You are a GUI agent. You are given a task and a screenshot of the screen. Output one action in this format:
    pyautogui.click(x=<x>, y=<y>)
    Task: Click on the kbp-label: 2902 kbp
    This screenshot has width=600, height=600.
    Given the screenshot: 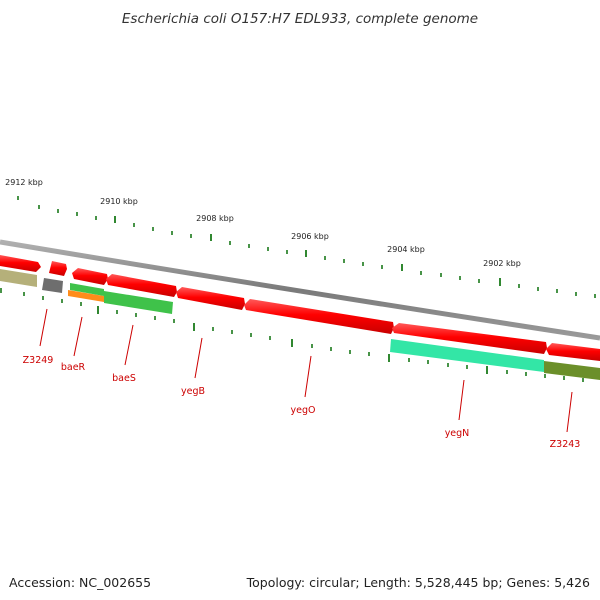 What is the action you would take?
    pyautogui.click(x=502, y=263)
    